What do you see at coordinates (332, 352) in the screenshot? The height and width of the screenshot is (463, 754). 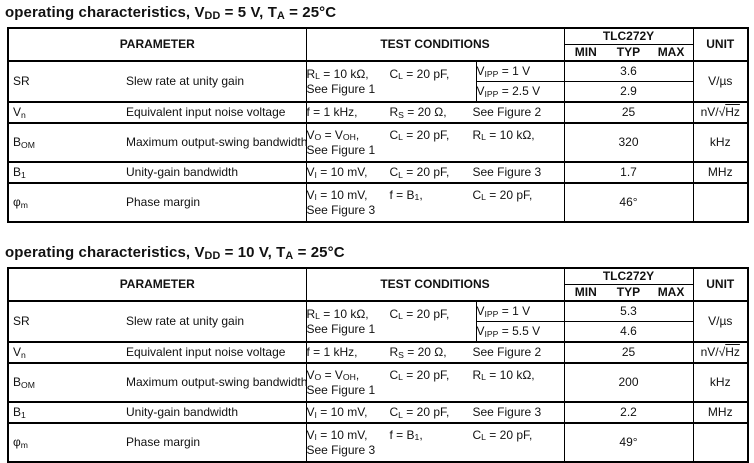 I see `condition-item: f = 1 kHz,` at bounding box center [332, 352].